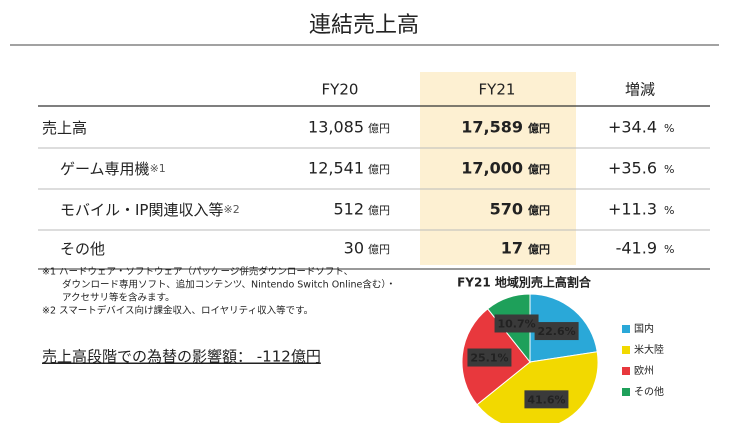  I want to click on footnote: ※1 ハードウェア・ソフトウェア（パッケージ併売ダウンロードソフト、, so click(197, 272).